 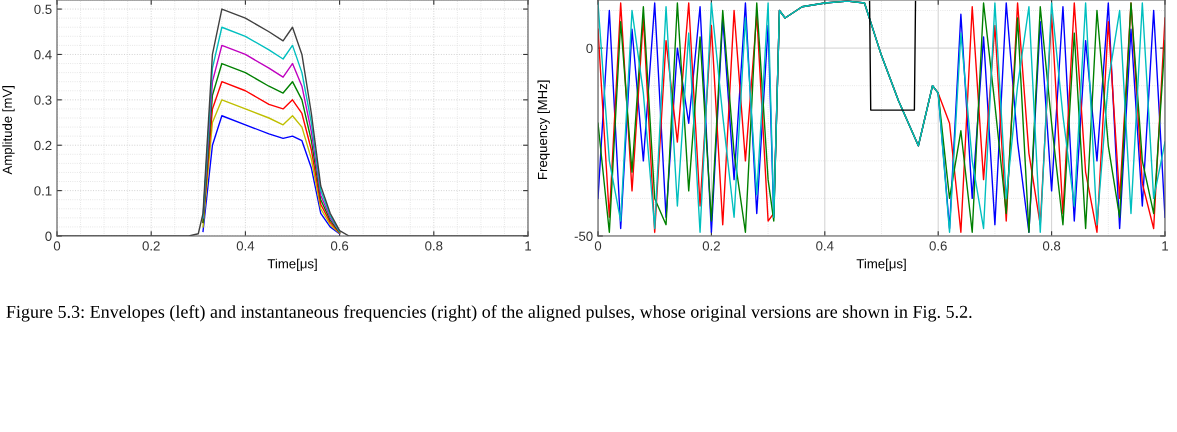 I want to click on y-tick-label: 0.4, so click(x=43, y=55).